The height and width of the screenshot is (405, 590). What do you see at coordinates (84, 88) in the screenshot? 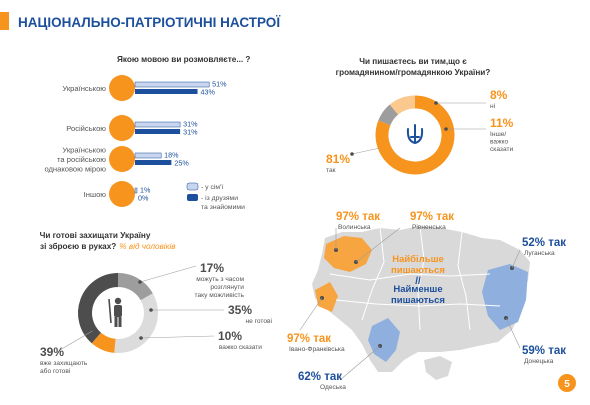
I see `language-category-label: Українською` at bounding box center [84, 88].